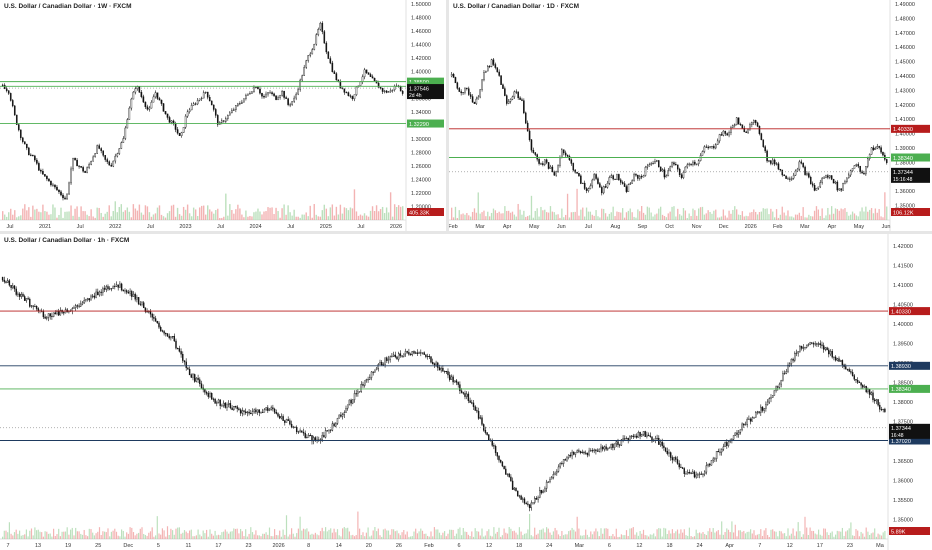 This screenshot has width=932, height=550. What do you see at coordinates (421, 46) in the screenshot?
I see `y-tick-label: 1.44000` at bounding box center [421, 46].